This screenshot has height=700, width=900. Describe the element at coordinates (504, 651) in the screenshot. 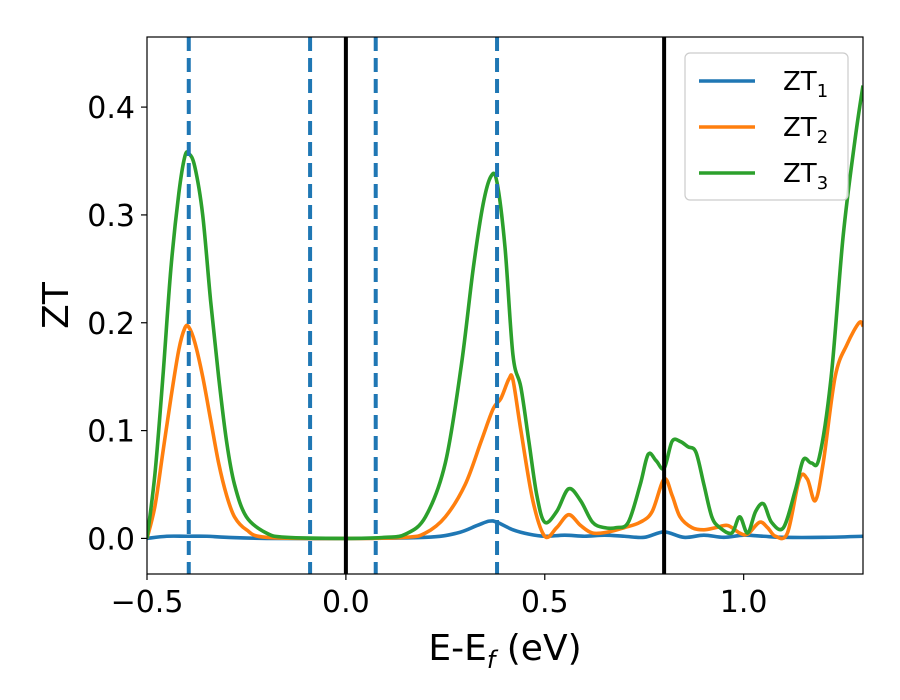

I see `x-axis-title: E-Ef (eV)` at that location.